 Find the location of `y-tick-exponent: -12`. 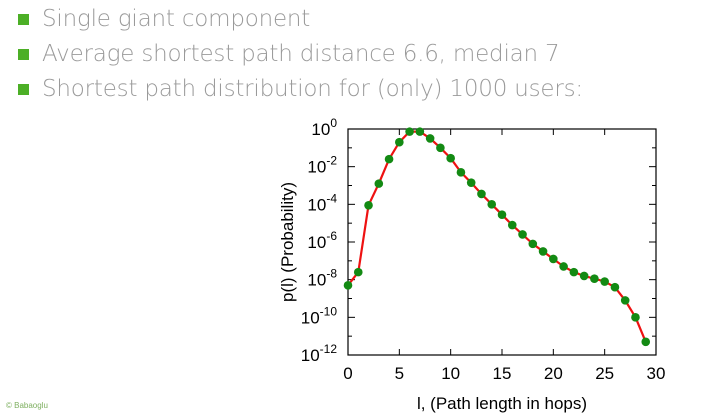

y-tick-exponent: -12 is located at coordinates (329, 349).